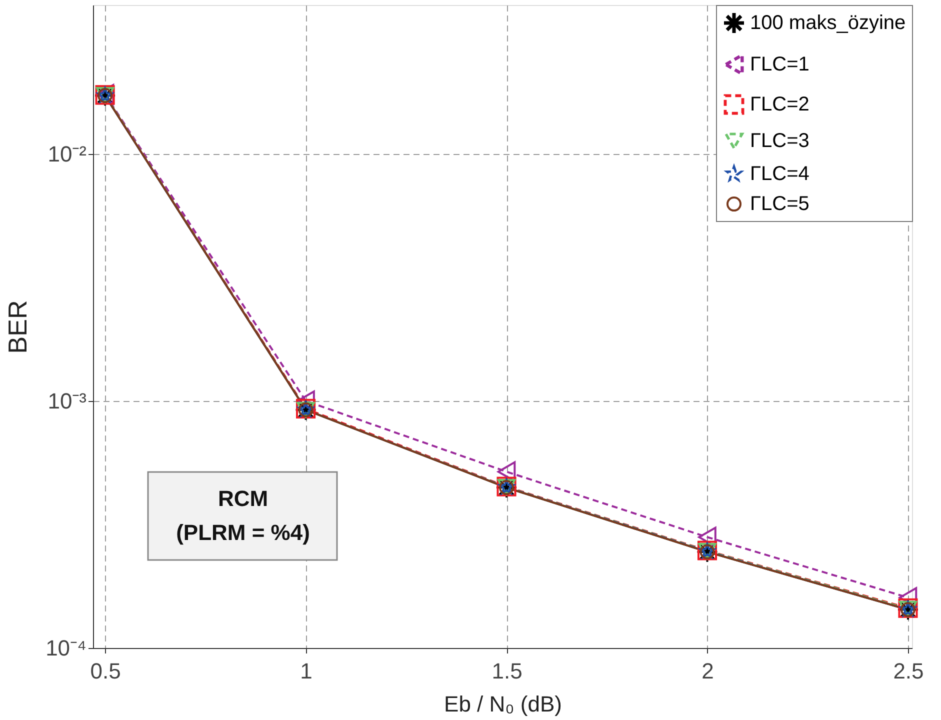 Image resolution: width=941 pixels, height=720 pixels. Describe the element at coordinates (828, 23) in the screenshot. I see `legend-label: 100 maks_özyine` at that location.